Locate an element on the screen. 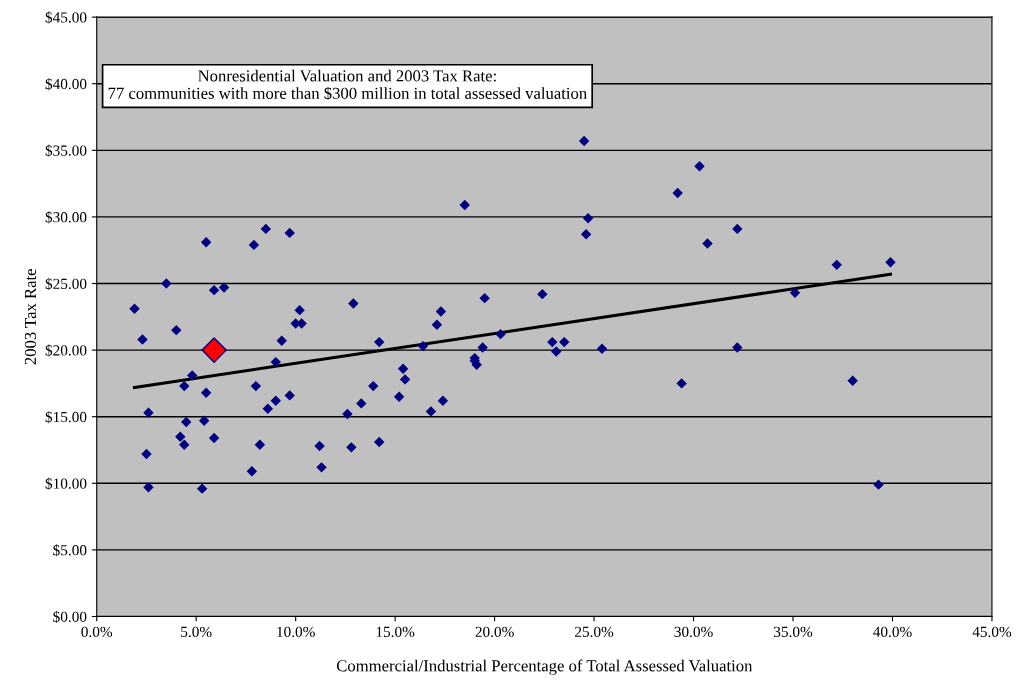 This screenshot has width=1029, height=685. x-tick-label: 30.0% is located at coordinates (693, 632).